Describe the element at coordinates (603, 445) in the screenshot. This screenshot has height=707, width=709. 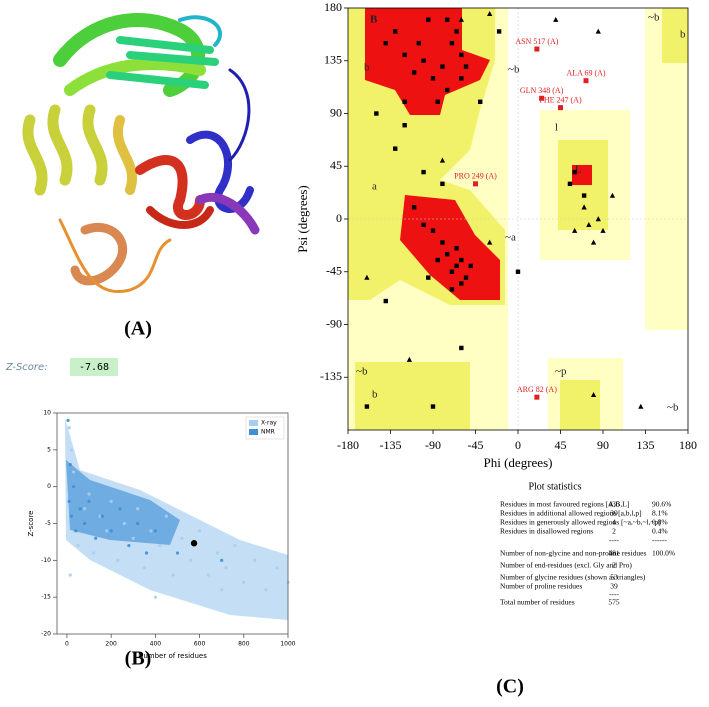
I see `x-tick-label: 90` at that location.